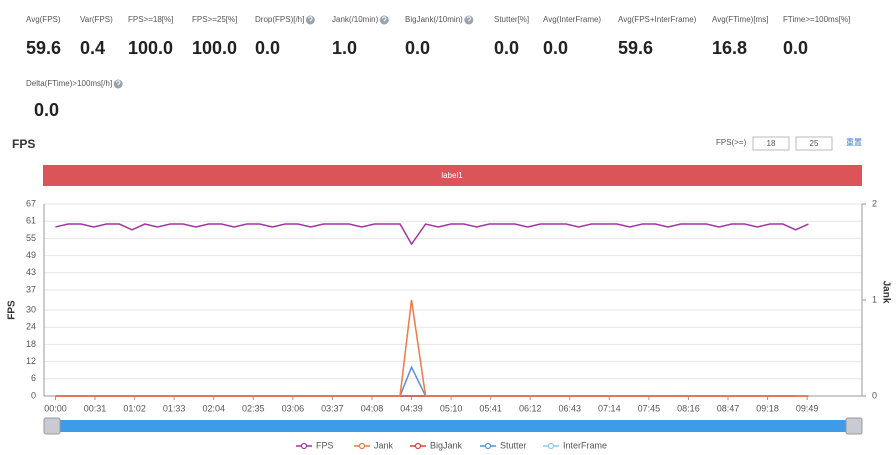  What do you see at coordinates (23, 144) in the screenshot?
I see `chart-title: FPS` at bounding box center [23, 144].